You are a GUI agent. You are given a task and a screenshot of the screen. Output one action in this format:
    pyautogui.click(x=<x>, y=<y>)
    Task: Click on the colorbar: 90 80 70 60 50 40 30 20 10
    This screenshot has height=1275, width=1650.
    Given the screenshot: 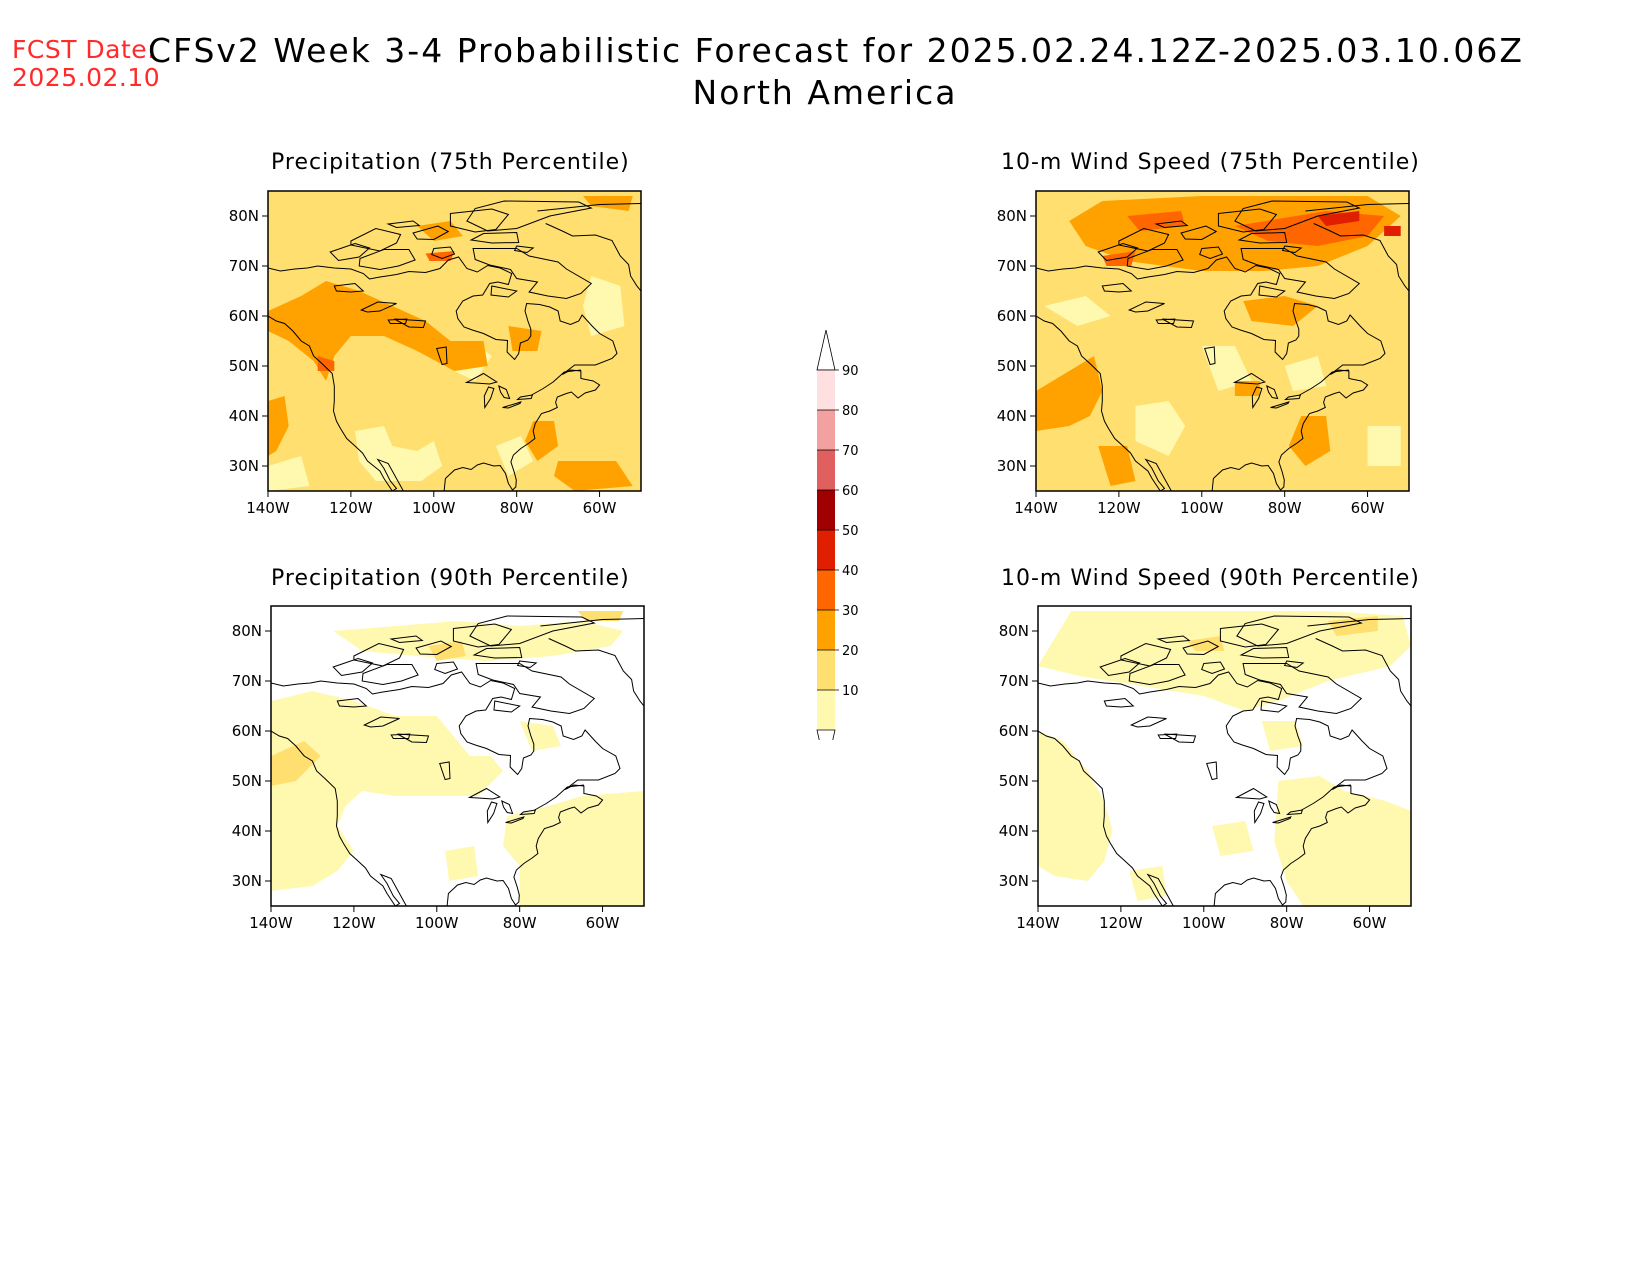 What is the action you would take?
    pyautogui.click(x=830, y=550)
    